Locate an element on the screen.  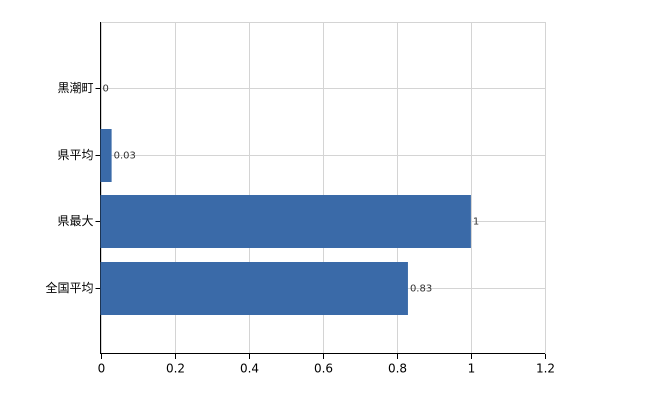
y-tick-label: 県最大 is located at coordinates (75, 221).